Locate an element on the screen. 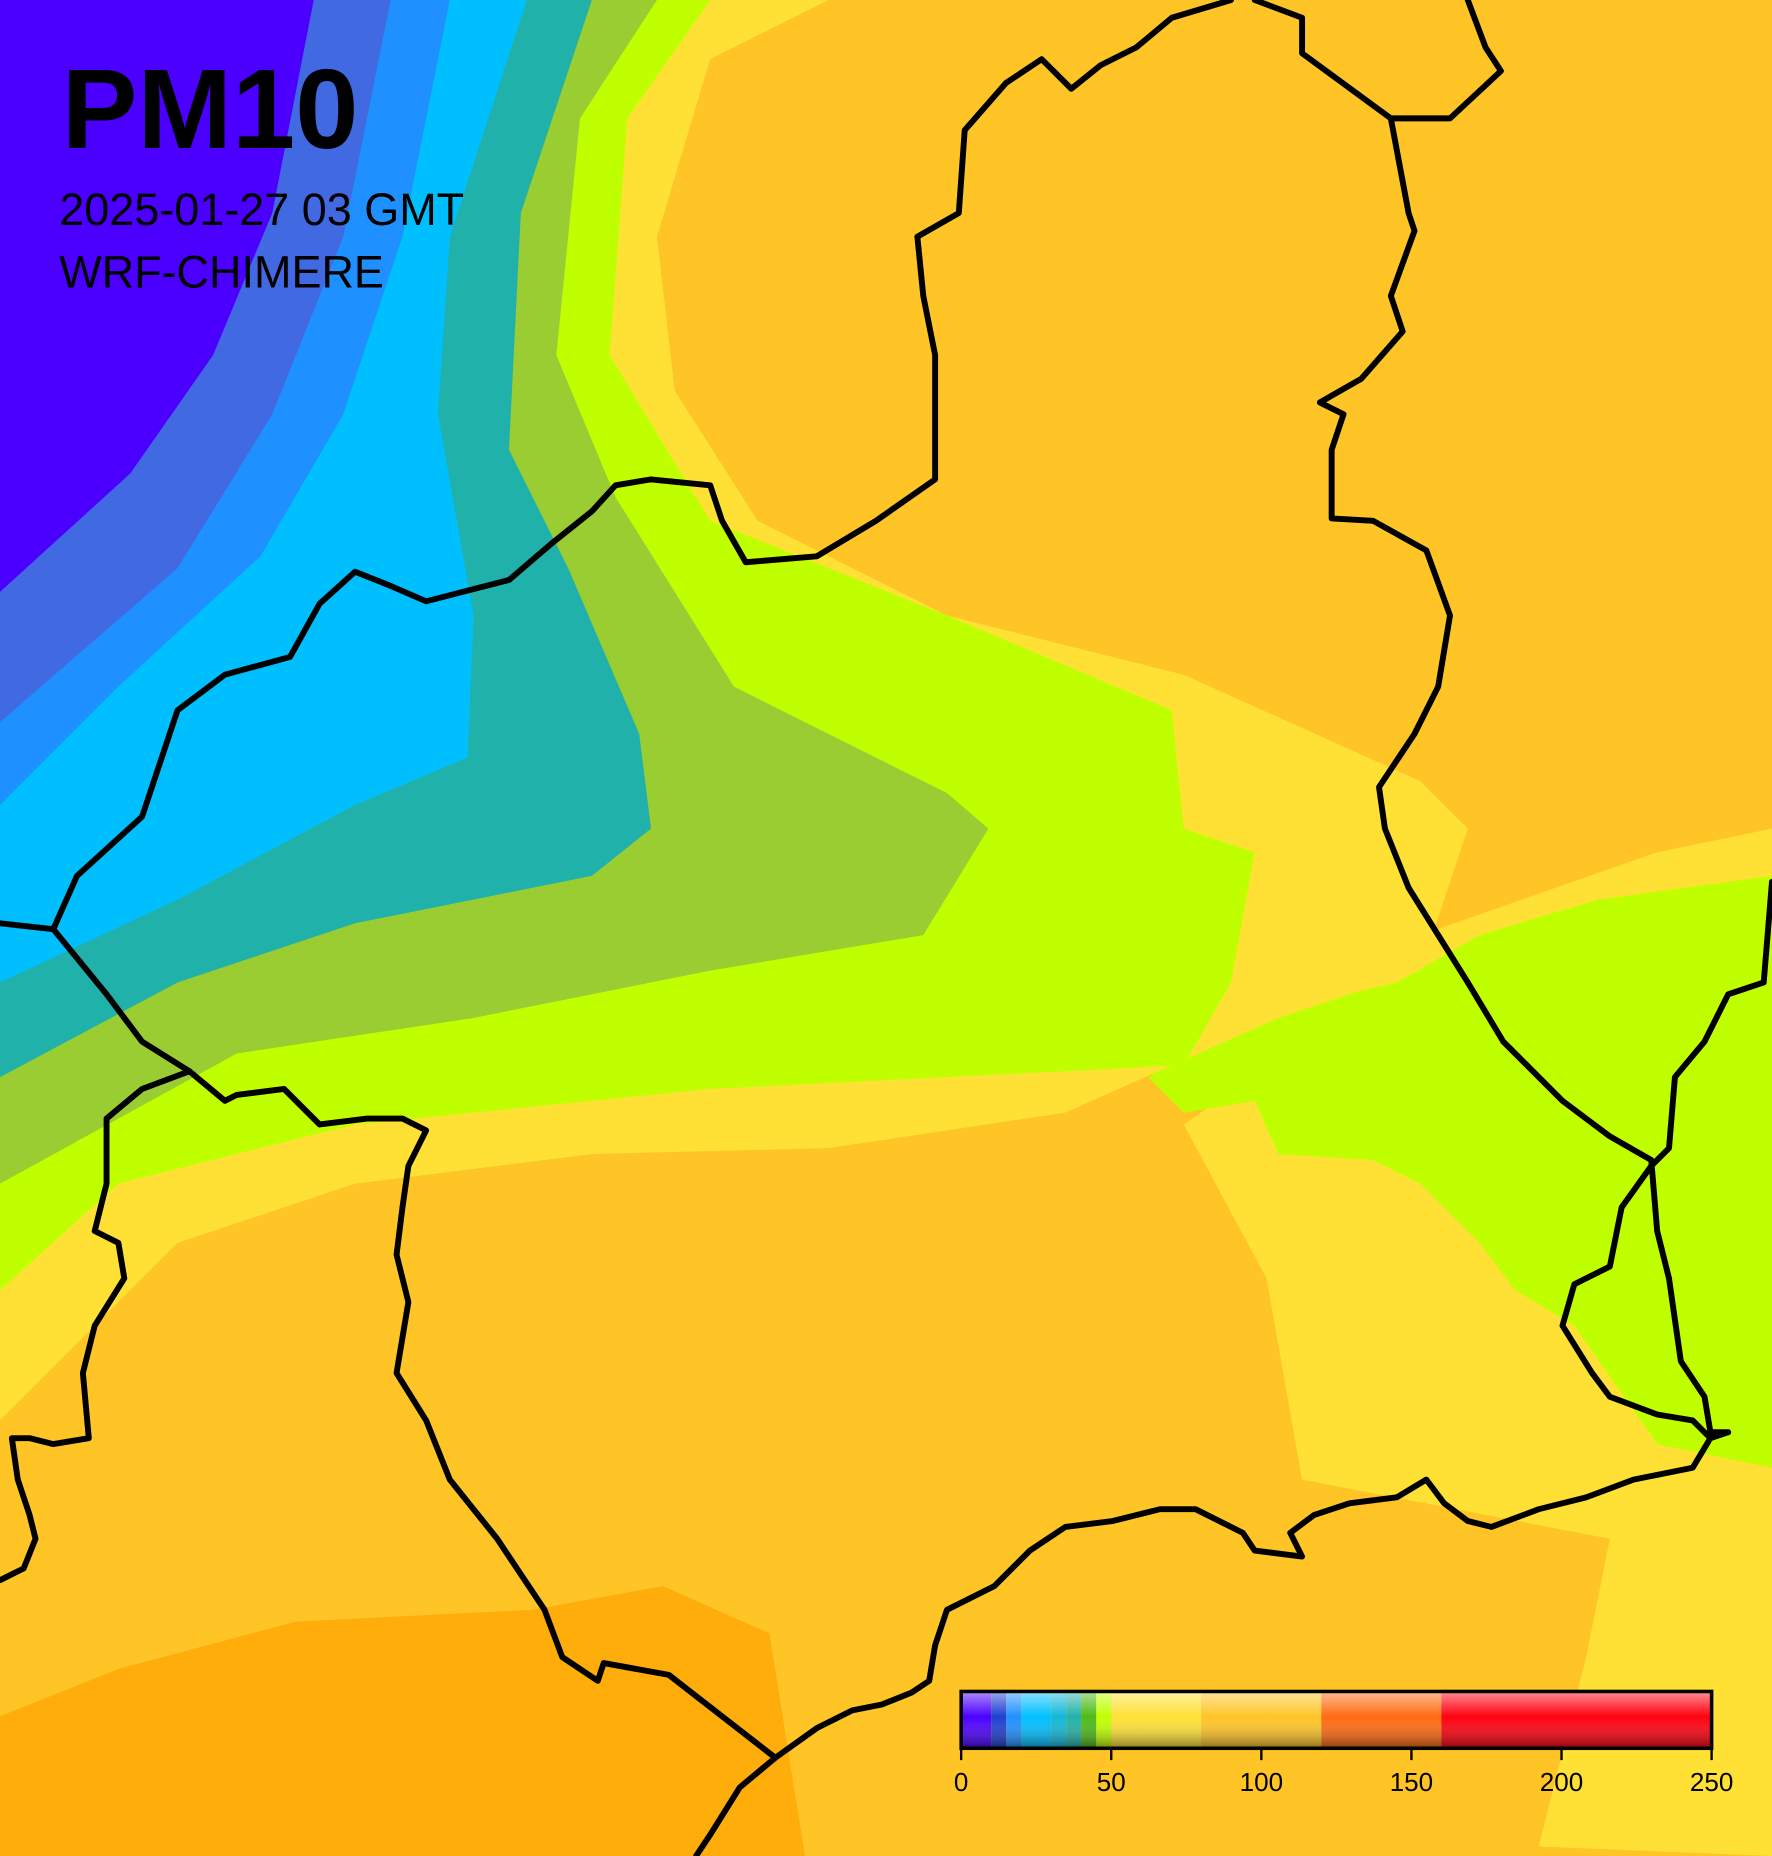  model-name: WRF-CHIMERE is located at coordinates (221, 272).